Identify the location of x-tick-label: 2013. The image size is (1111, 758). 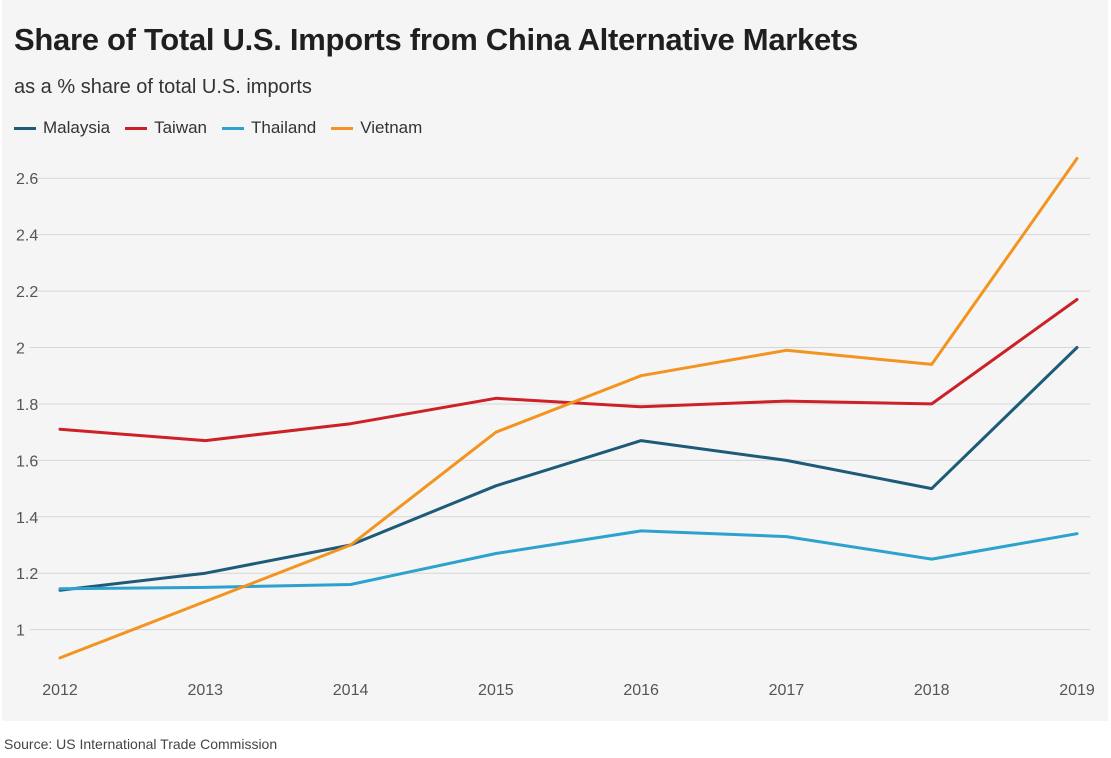
(205, 690).